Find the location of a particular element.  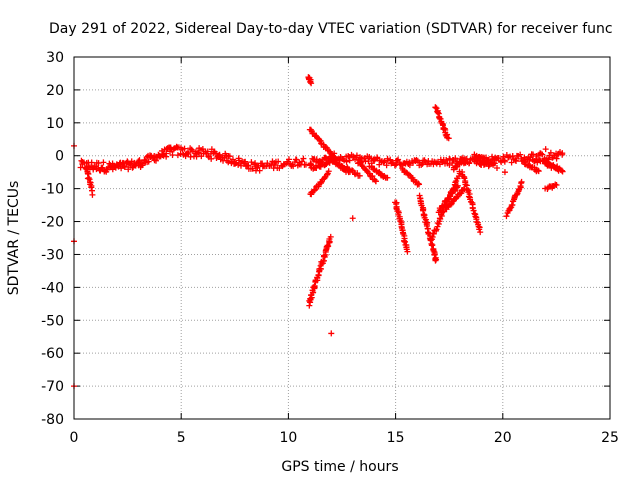

y-tick-labels: 30 20 10 0 -10 -20 -30 -40 -50 -60 -70 -80 is located at coordinates (52, 239).